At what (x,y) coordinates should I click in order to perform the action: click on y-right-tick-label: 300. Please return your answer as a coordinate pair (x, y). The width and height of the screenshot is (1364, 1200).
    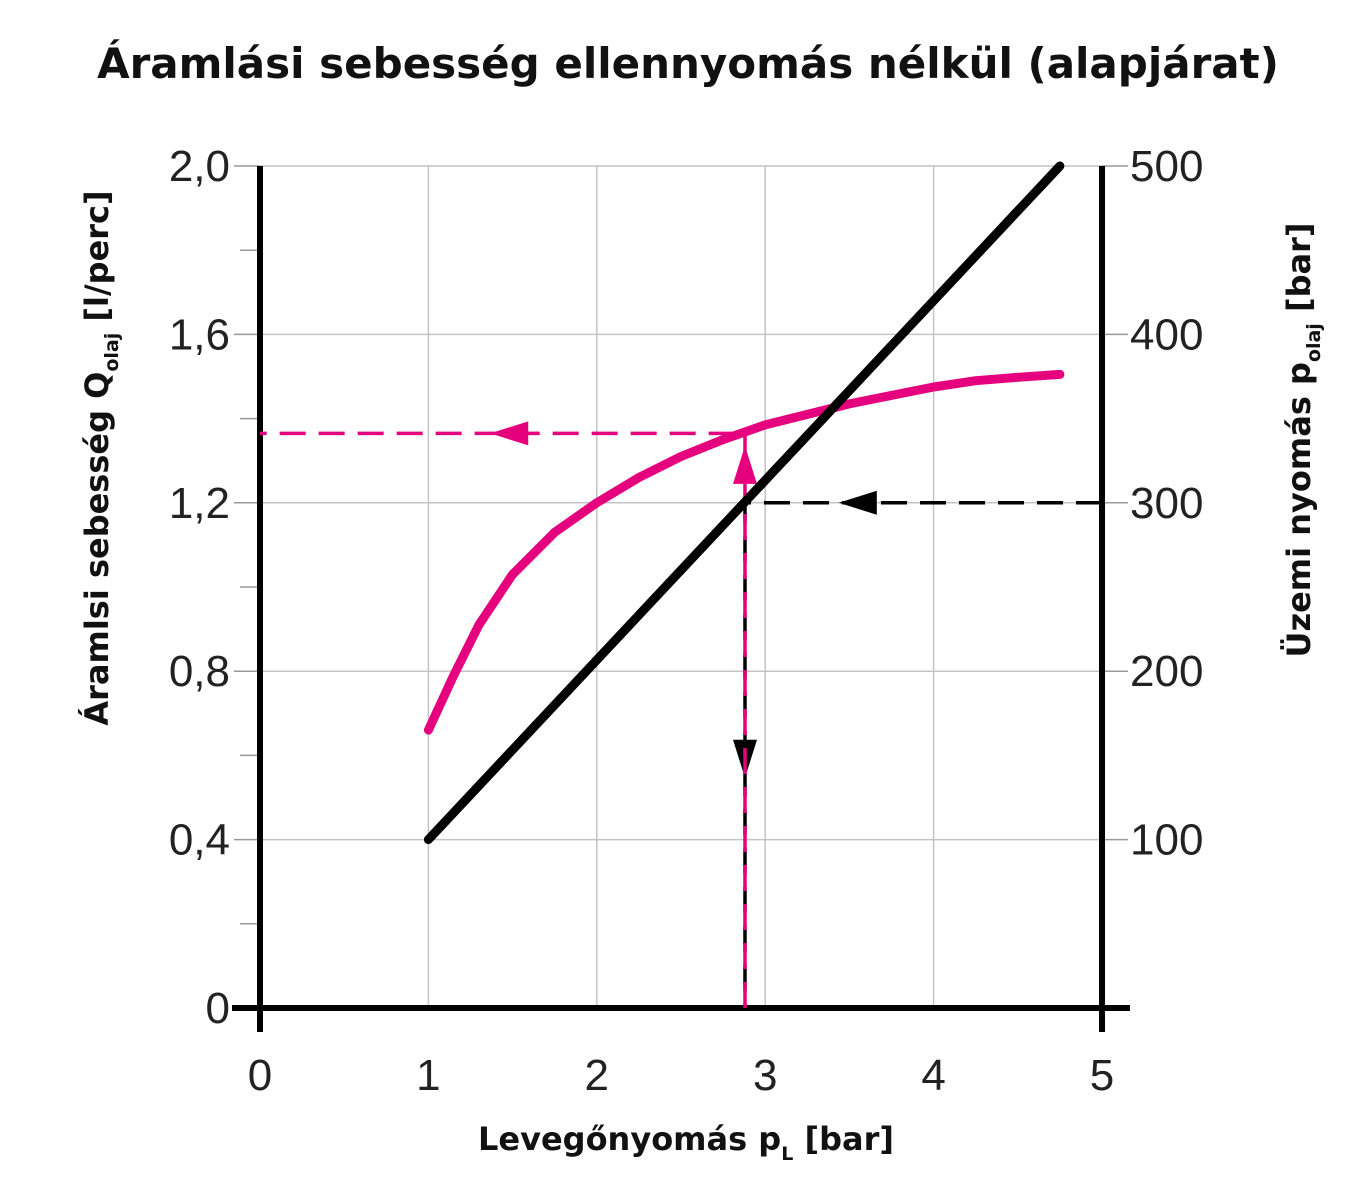
    Looking at the image, I should click on (1166, 503).